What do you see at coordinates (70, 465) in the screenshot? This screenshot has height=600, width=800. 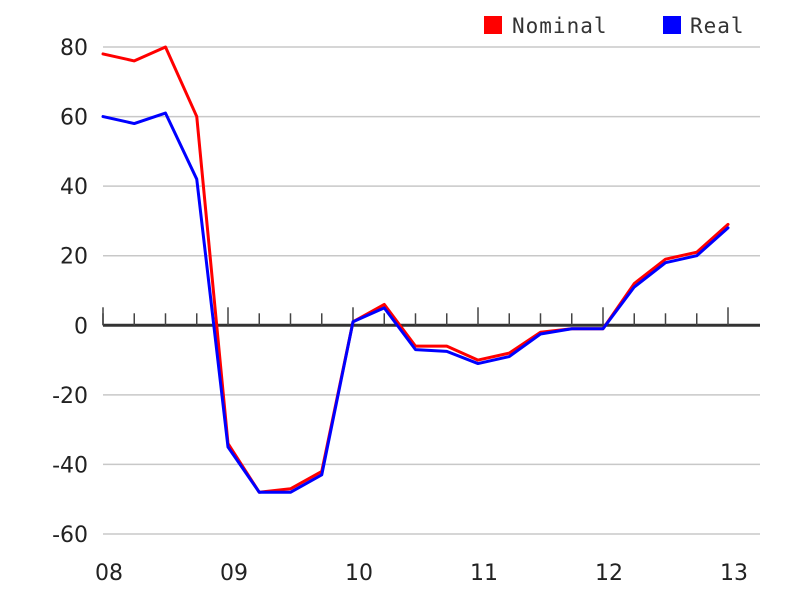 I see `y-tick-label: -40` at bounding box center [70, 465].